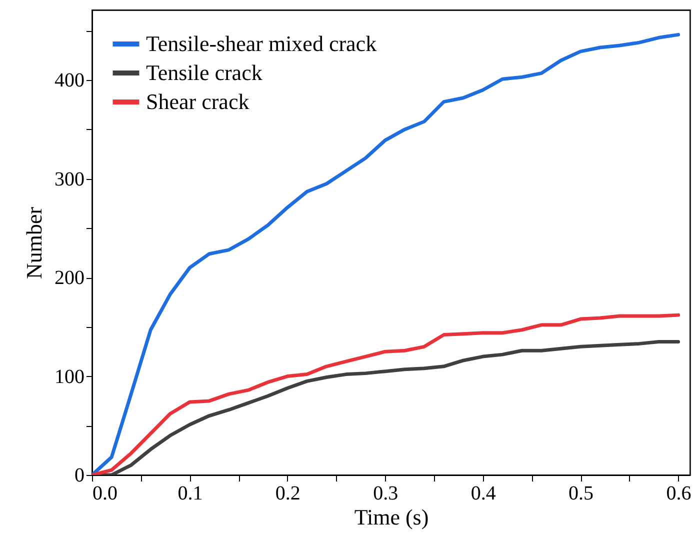 The width and height of the screenshot is (697, 539). I want to click on y-tick-label: 100, so click(69, 377).